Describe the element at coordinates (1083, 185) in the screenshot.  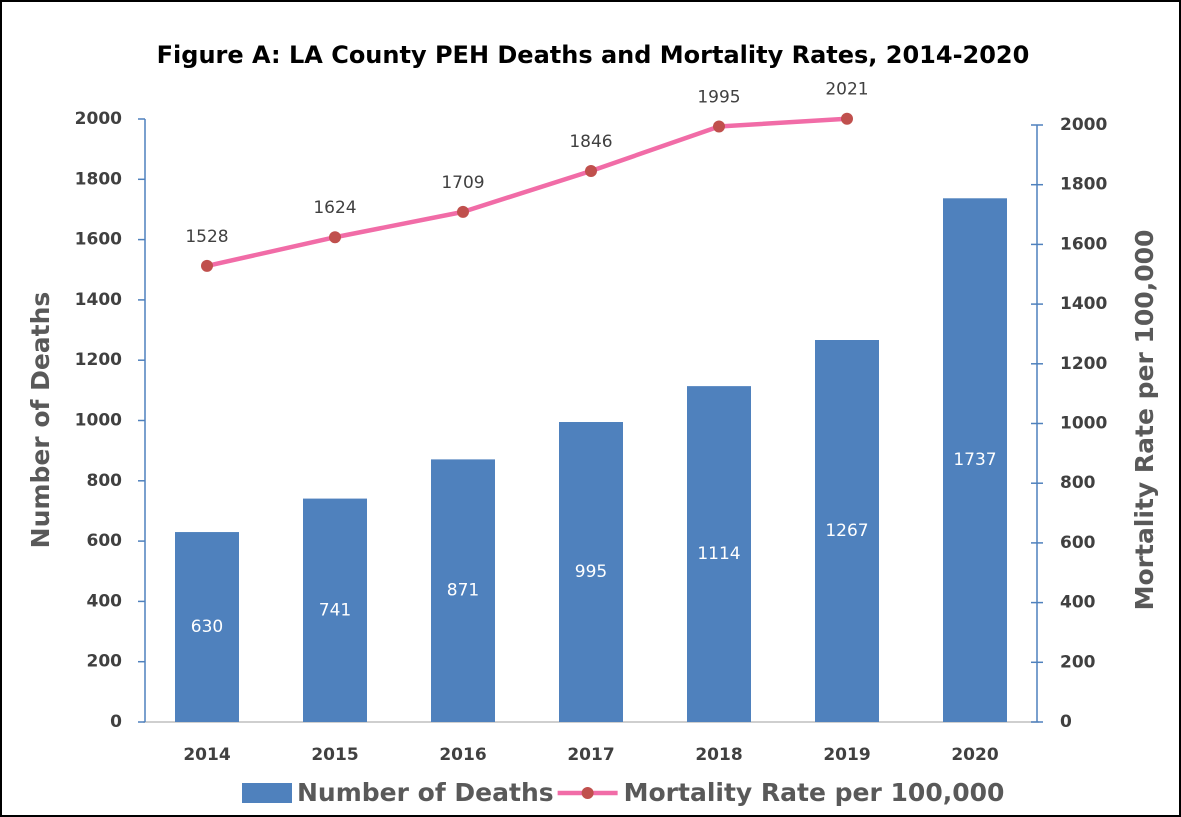
I see `y2-tick-label: 1800` at that location.